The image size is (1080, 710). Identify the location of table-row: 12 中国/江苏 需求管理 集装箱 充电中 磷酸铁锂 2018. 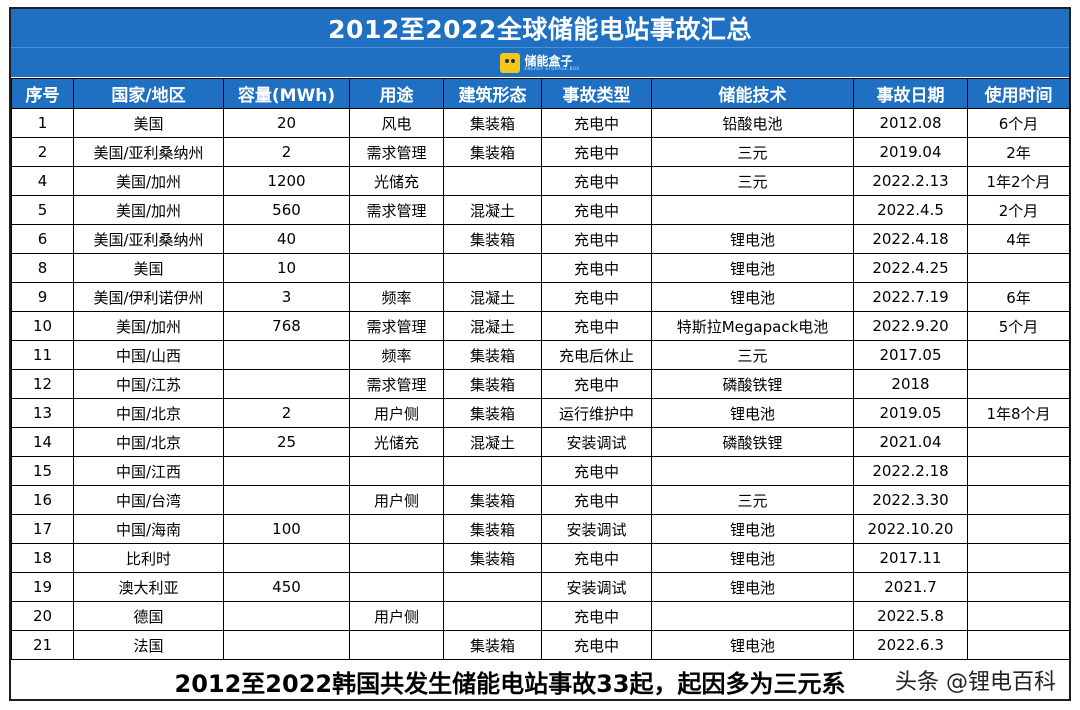
(540, 384).